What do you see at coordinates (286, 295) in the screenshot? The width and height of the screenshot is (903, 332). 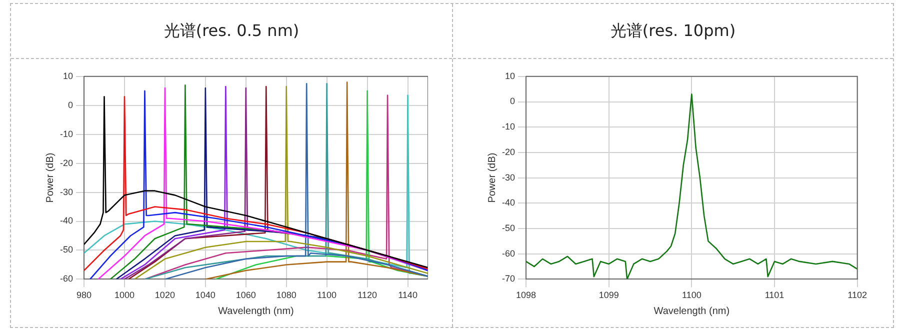 I see `x-tick-label: 1080` at bounding box center [286, 295].